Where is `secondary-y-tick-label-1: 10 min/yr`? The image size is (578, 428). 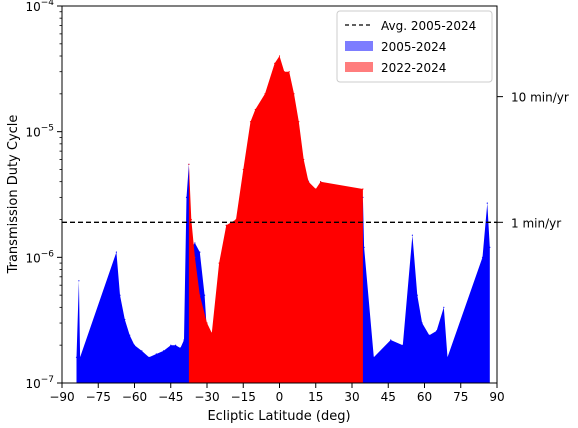 secondary-y-tick-label-1: 10 min/yr is located at coordinates (540, 98).